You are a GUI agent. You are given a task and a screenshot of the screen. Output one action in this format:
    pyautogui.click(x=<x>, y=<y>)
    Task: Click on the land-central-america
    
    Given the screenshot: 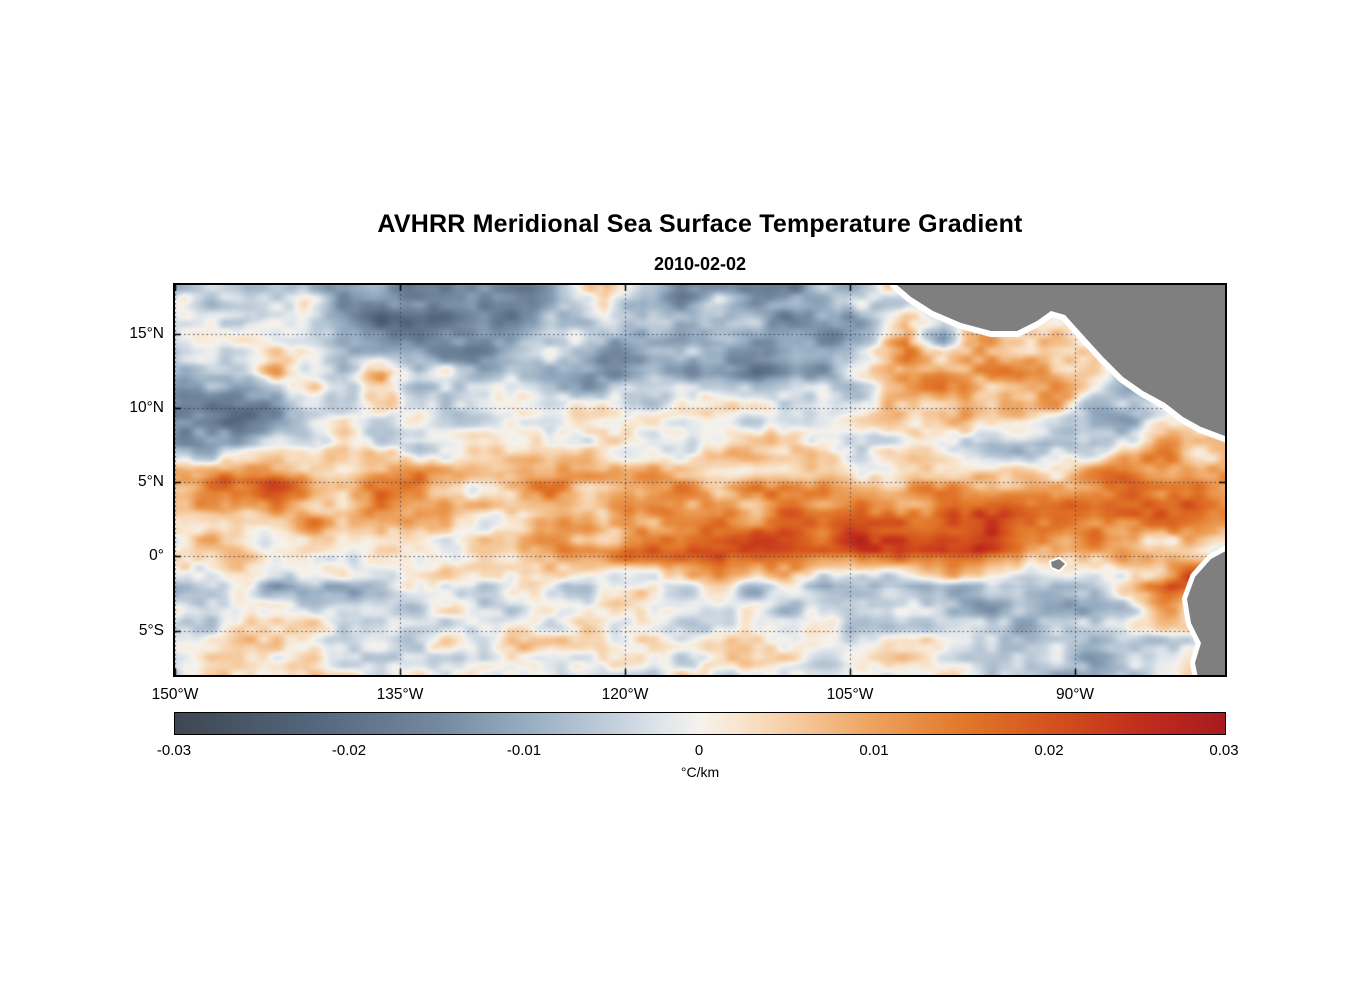 What is the action you would take?
    pyautogui.click(x=1061, y=360)
    